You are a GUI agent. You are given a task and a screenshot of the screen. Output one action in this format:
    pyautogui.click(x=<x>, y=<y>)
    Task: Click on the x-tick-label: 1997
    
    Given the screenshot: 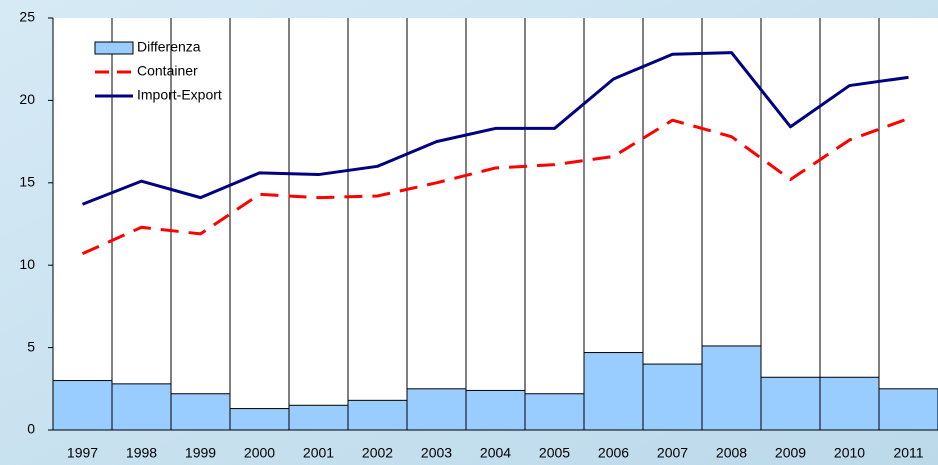 What is the action you would take?
    pyautogui.click(x=82, y=453)
    